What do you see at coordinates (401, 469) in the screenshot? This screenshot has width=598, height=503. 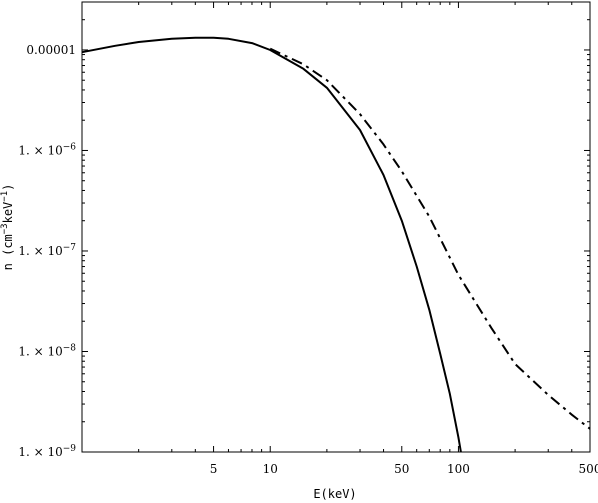 I see `x-tick-label: 50` at bounding box center [401, 469].